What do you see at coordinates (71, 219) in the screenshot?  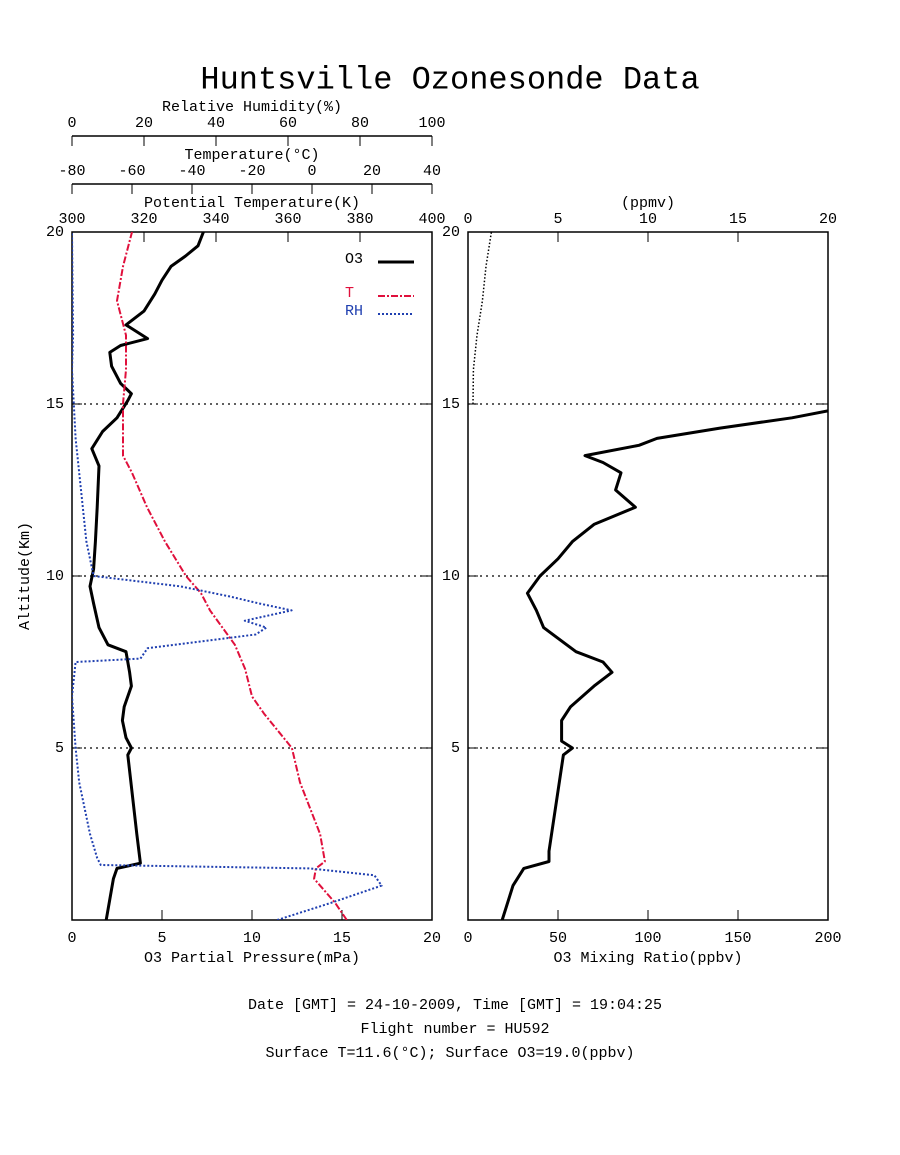 I see `x-tick-label: 300` at bounding box center [71, 219].